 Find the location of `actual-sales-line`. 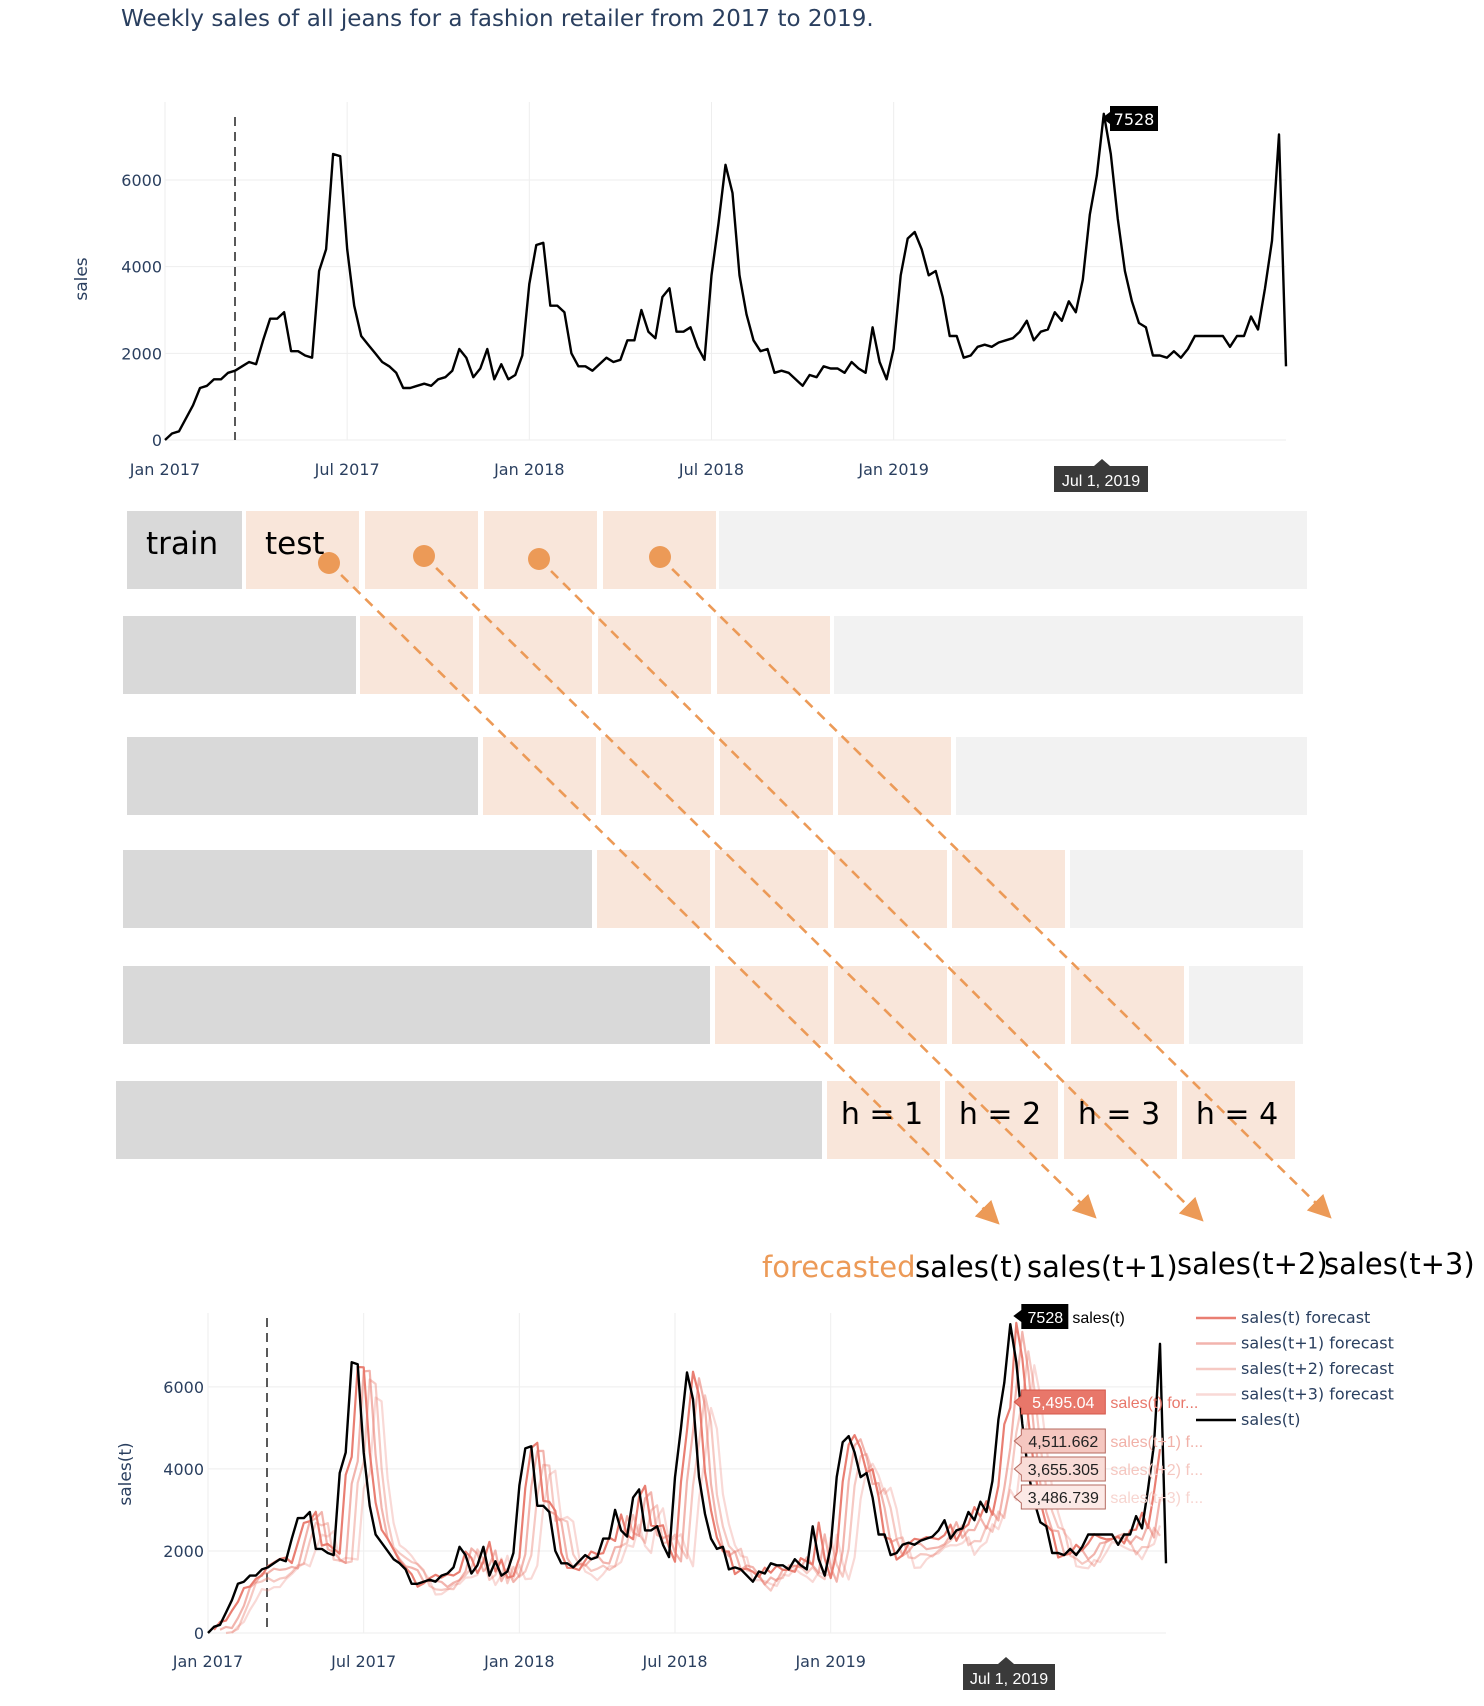

actual-sales-line is located at coordinates (687, 1478).